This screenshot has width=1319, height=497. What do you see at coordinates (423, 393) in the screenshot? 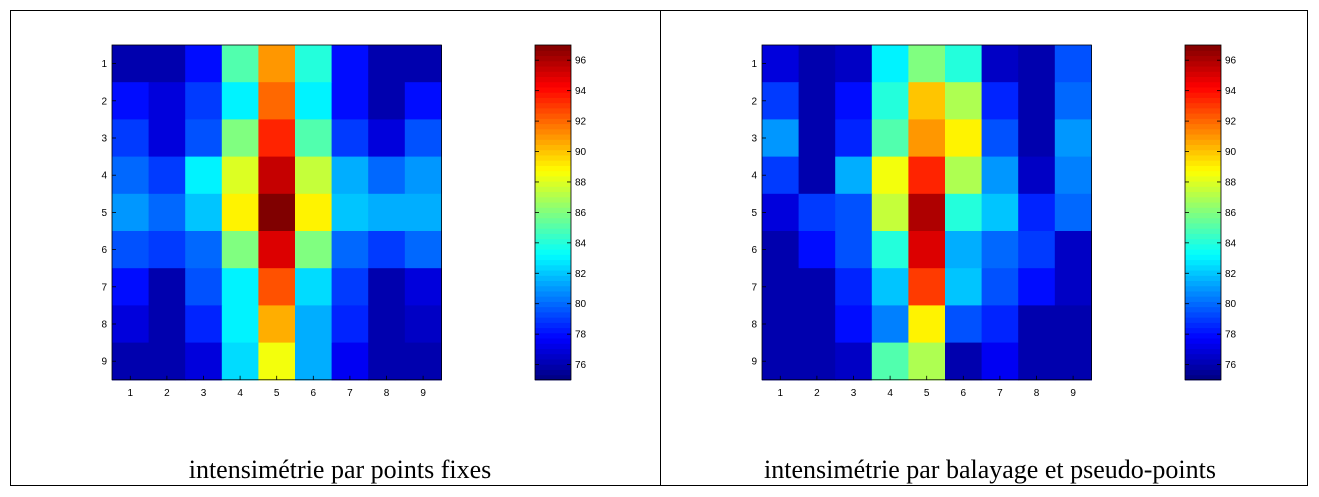
I see `x-tick-label: 9` at bounding box center [423, 393].